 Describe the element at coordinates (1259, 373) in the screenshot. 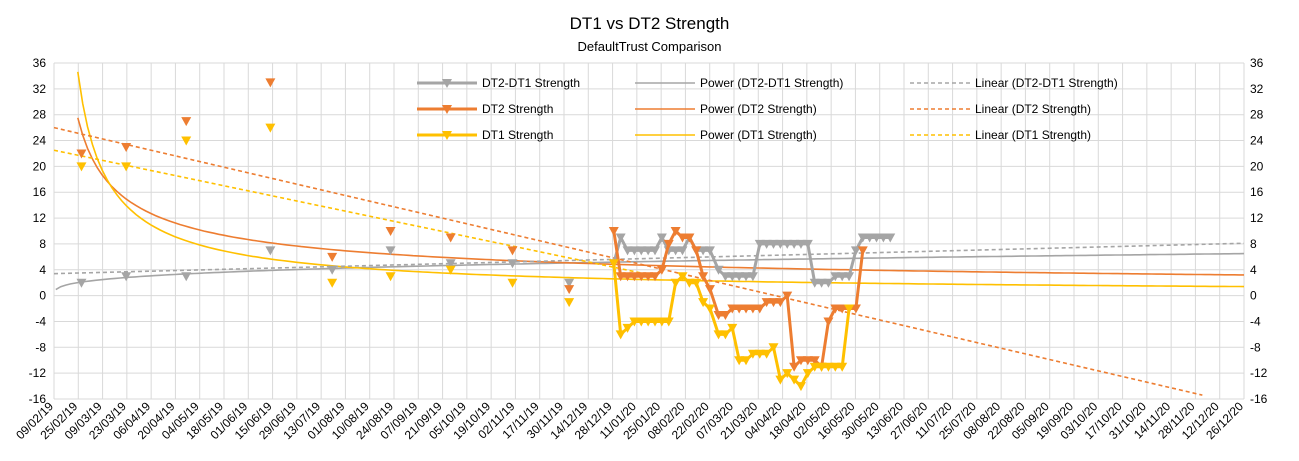

I see `y-tick-label-right: -12` at that location.